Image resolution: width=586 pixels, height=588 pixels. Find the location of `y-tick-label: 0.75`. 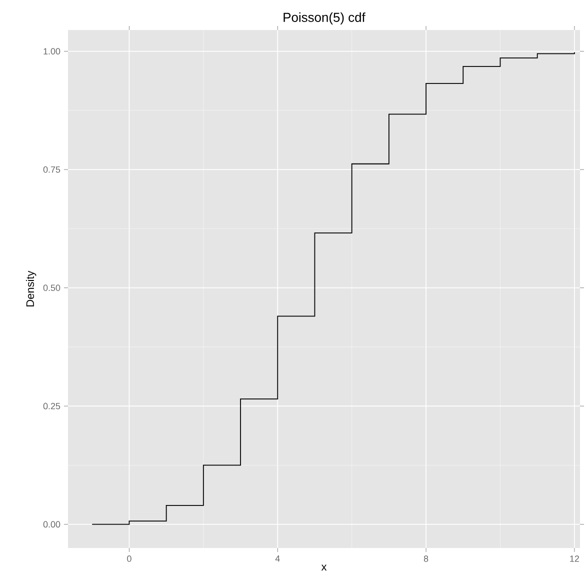

y-tick-label: 0.75 is located at coordinates (51, 169).